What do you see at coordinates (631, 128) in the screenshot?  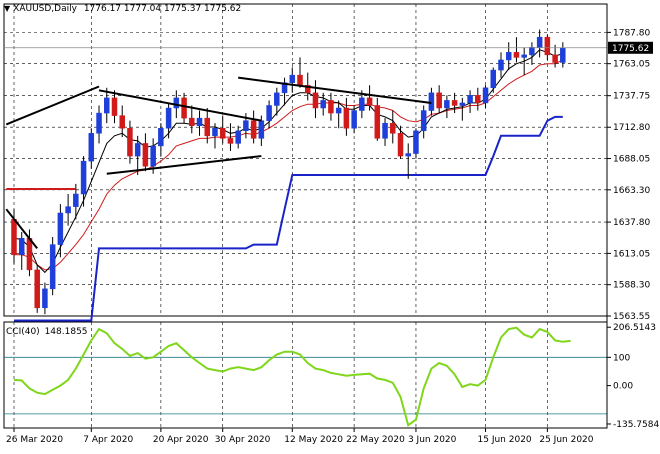 I see `price-tick-label: 1712.80` at bounding box center [631, 128].